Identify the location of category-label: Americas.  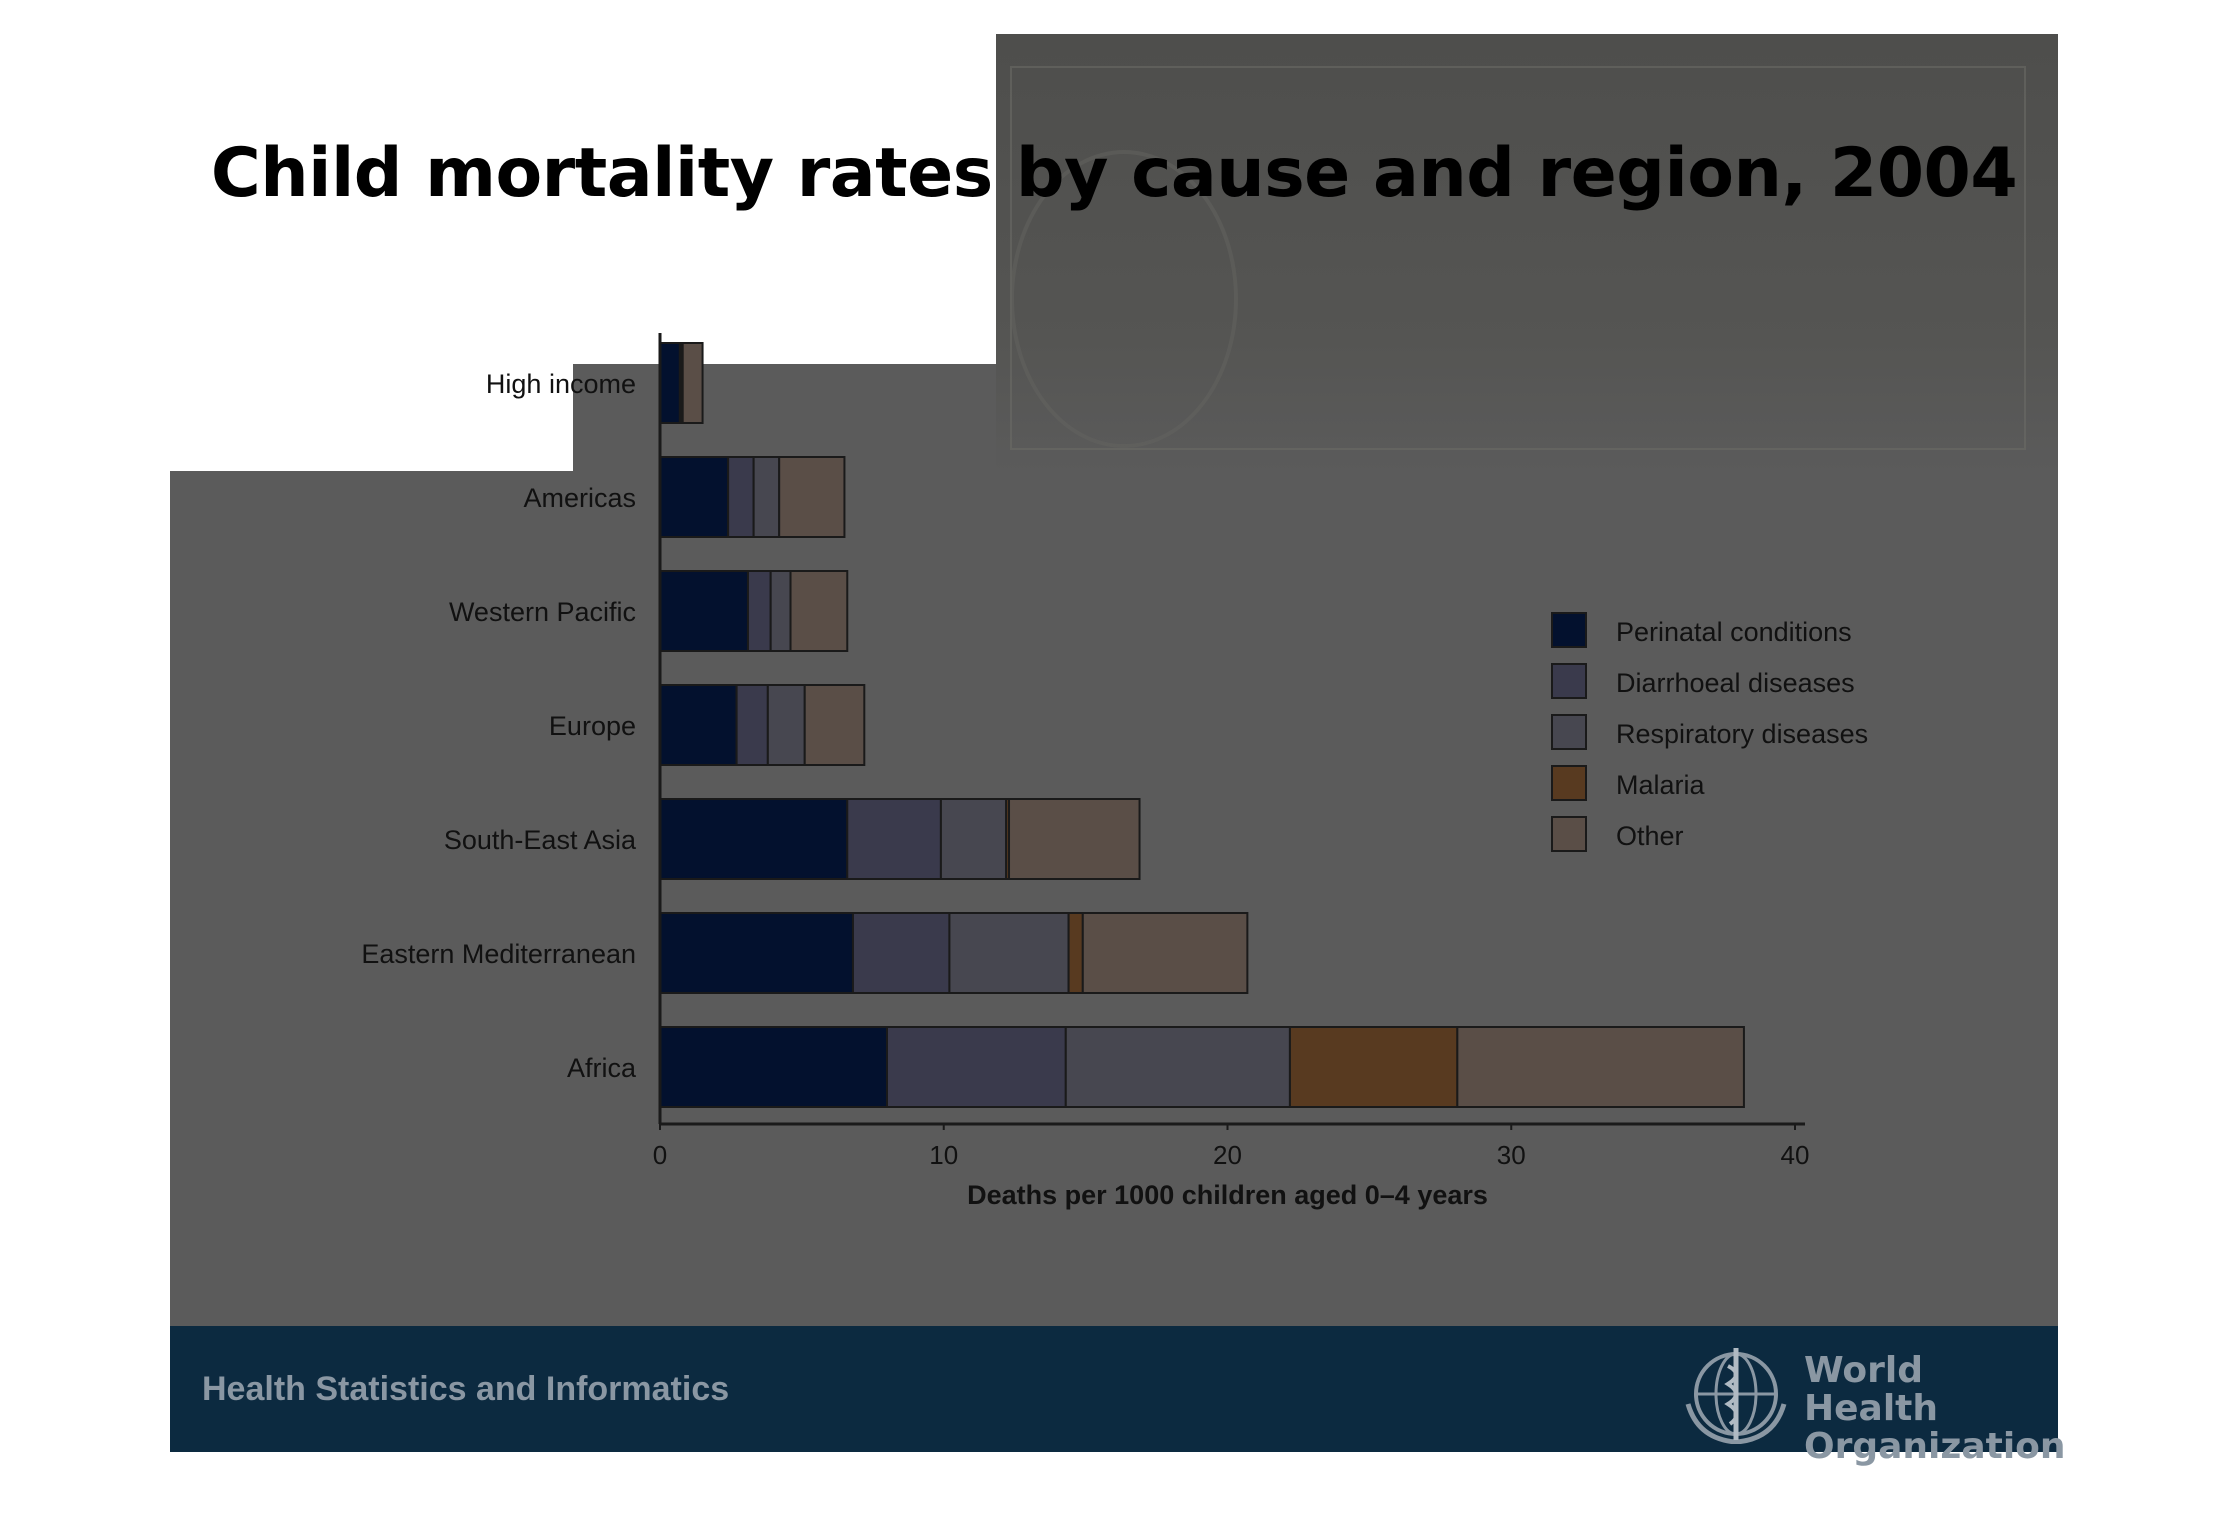
(579, 498).